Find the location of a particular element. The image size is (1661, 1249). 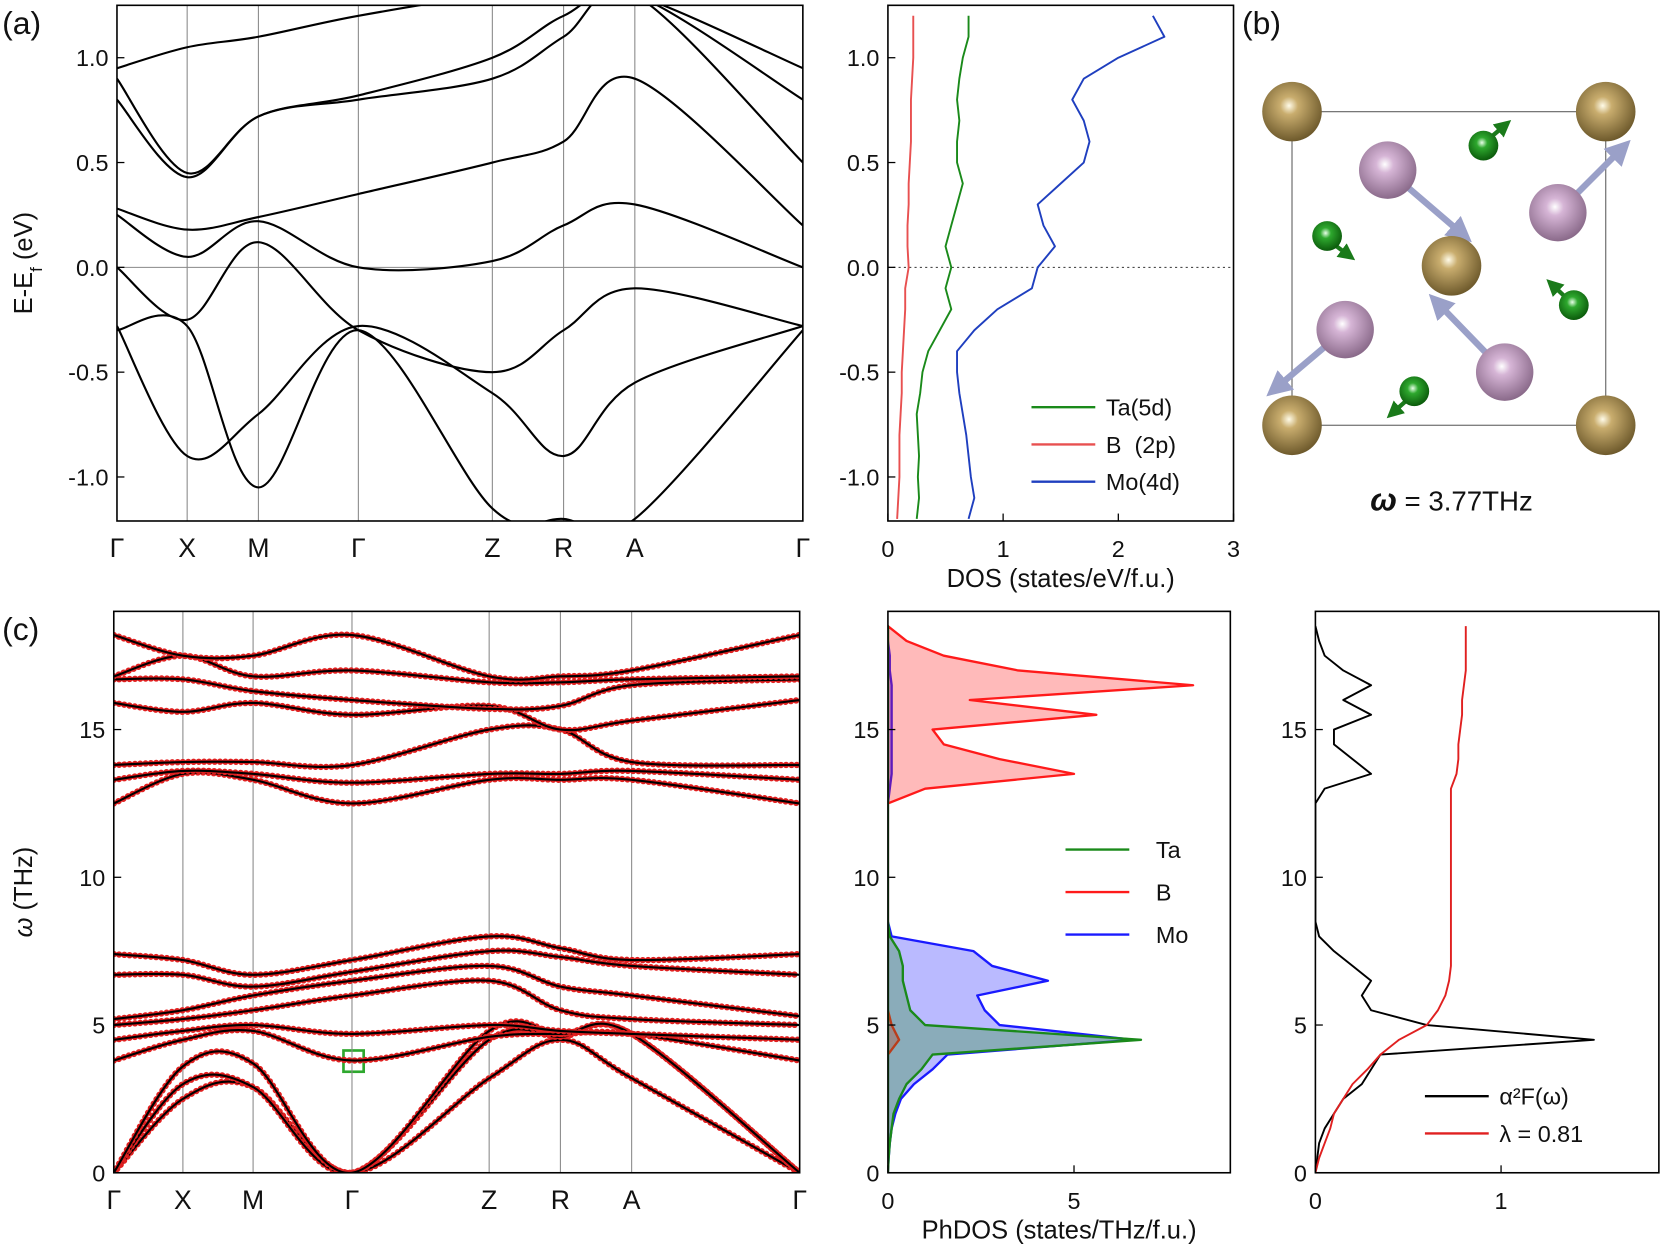

atoms-ta is located at coordinates (1449, 268).